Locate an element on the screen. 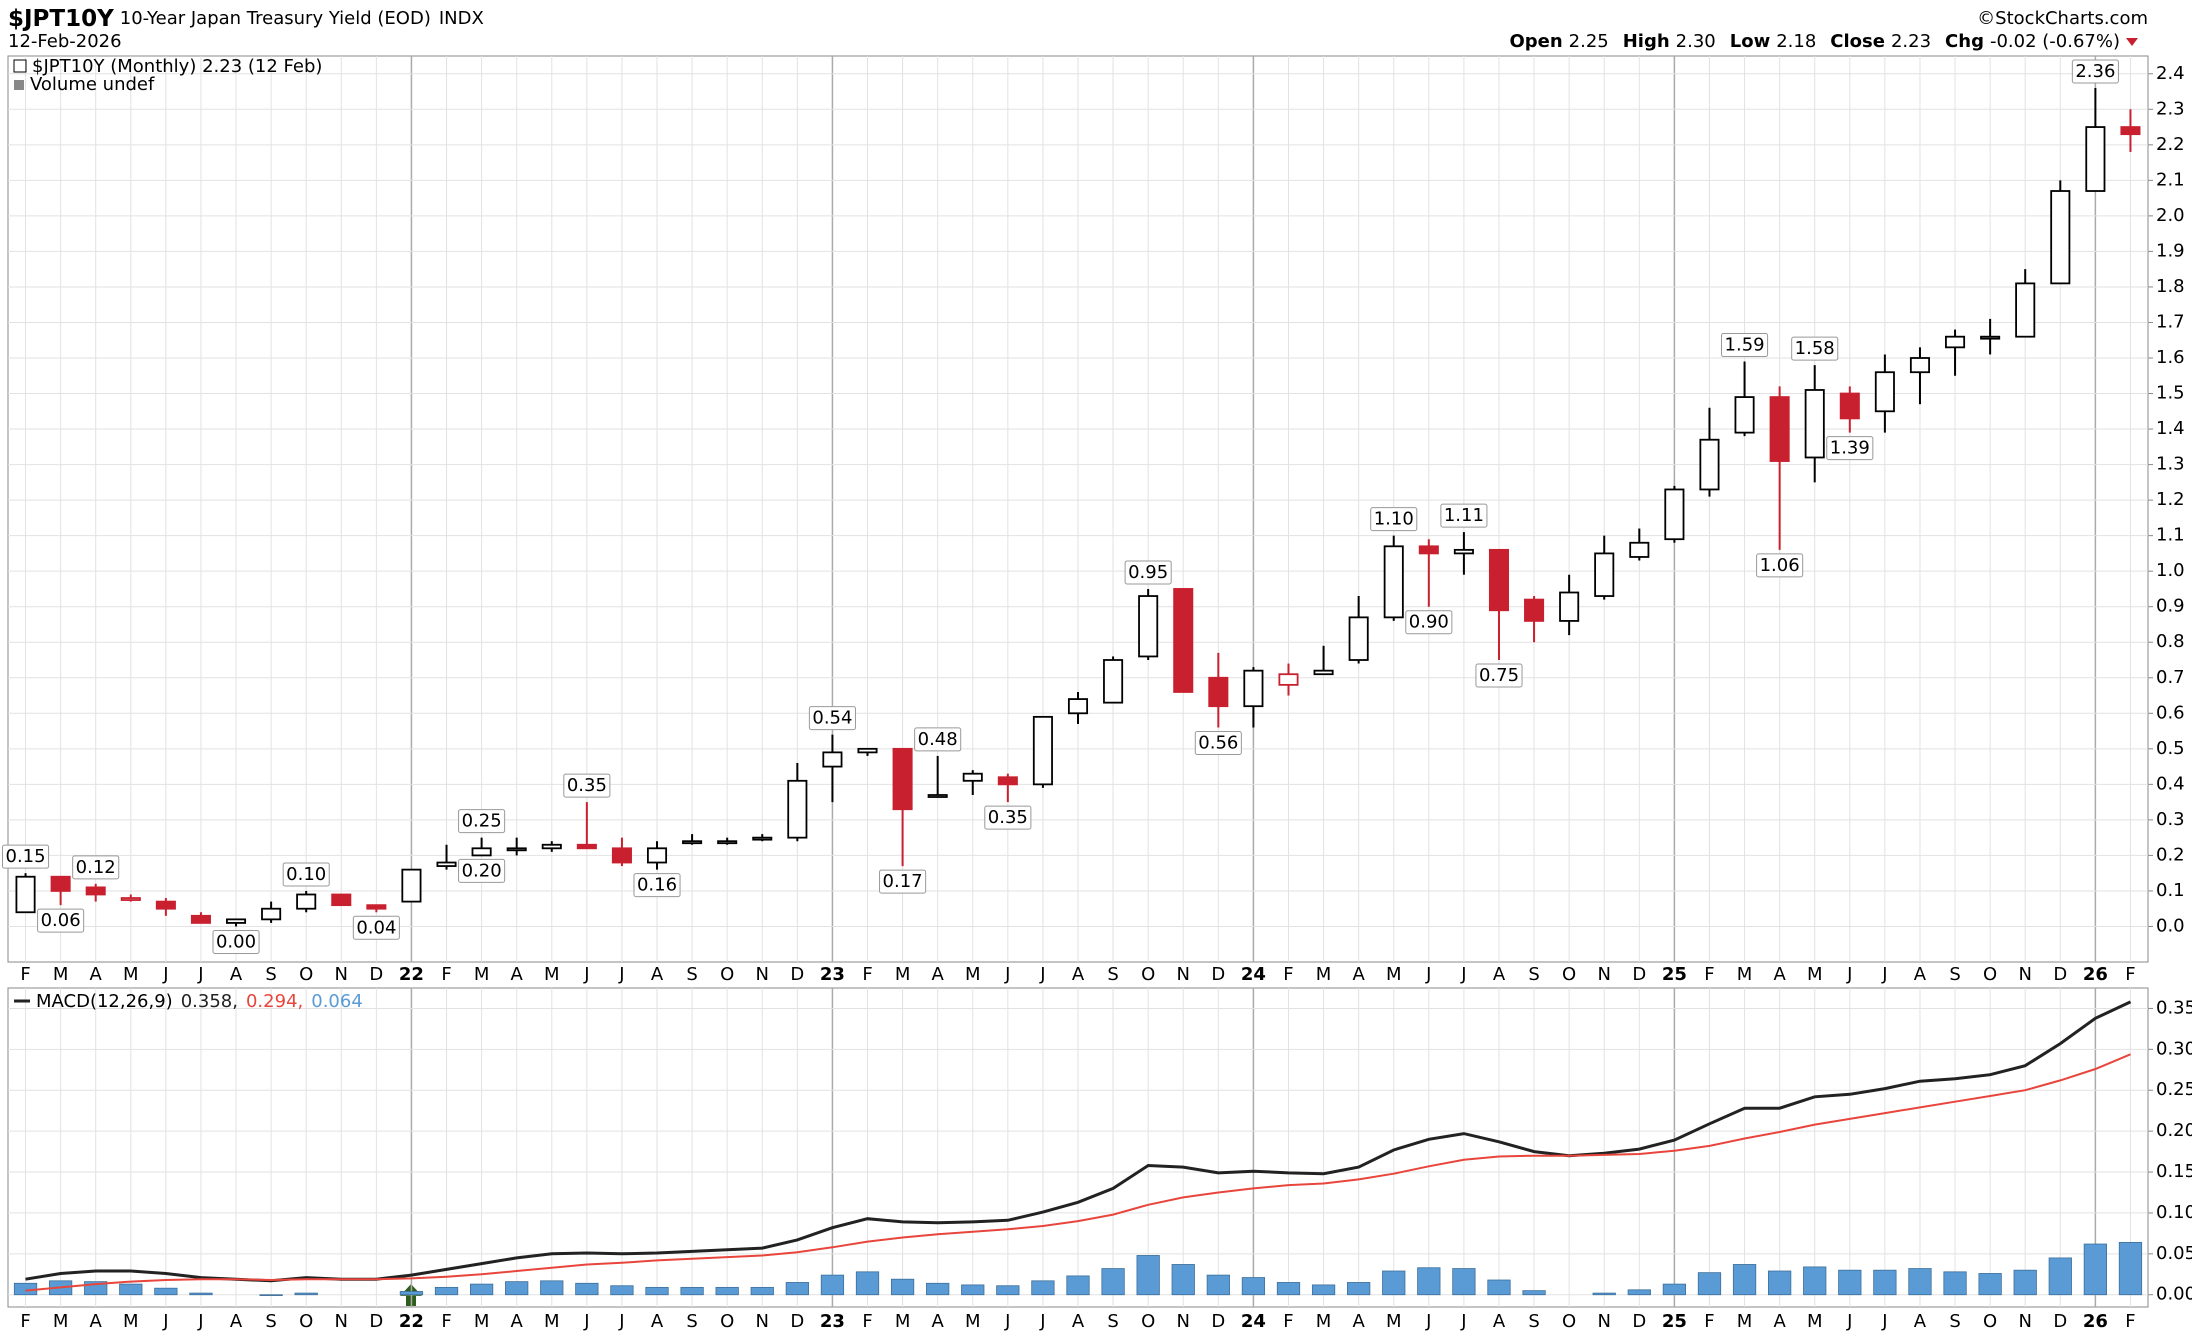 The width and height of the screenshot is (2192, 1336). value-label-text: 0.25 is located at coordinates (482, 821).